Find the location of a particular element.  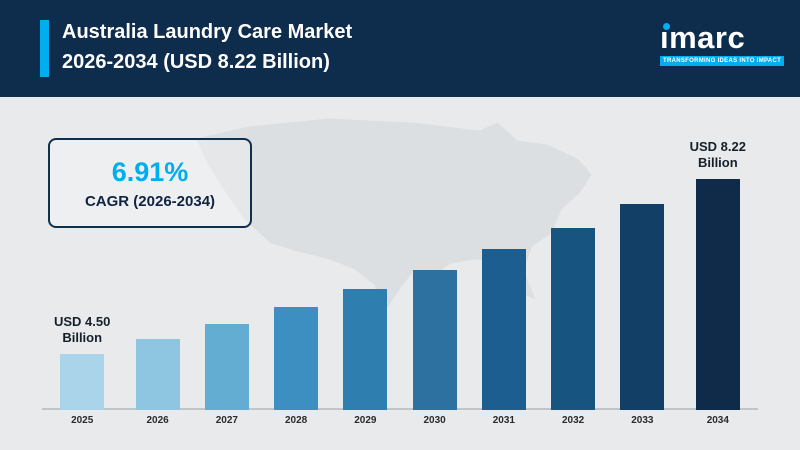

bar-column: 2027 is located at coordinates (226, 375).